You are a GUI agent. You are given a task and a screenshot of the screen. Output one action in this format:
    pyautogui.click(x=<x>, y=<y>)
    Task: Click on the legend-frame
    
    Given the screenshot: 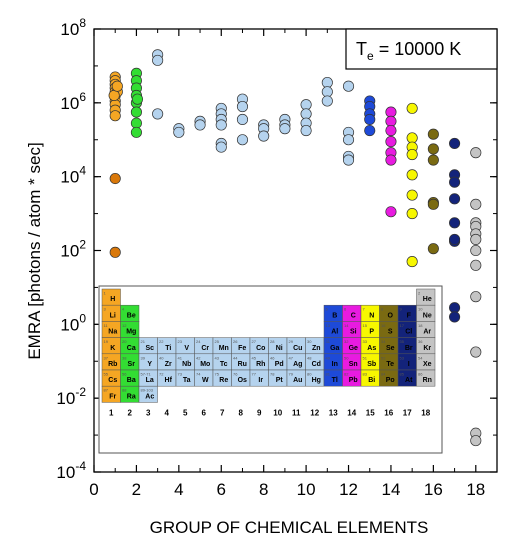 What is the action you would take?
    pyautogui.click(x=421, y=49)
    